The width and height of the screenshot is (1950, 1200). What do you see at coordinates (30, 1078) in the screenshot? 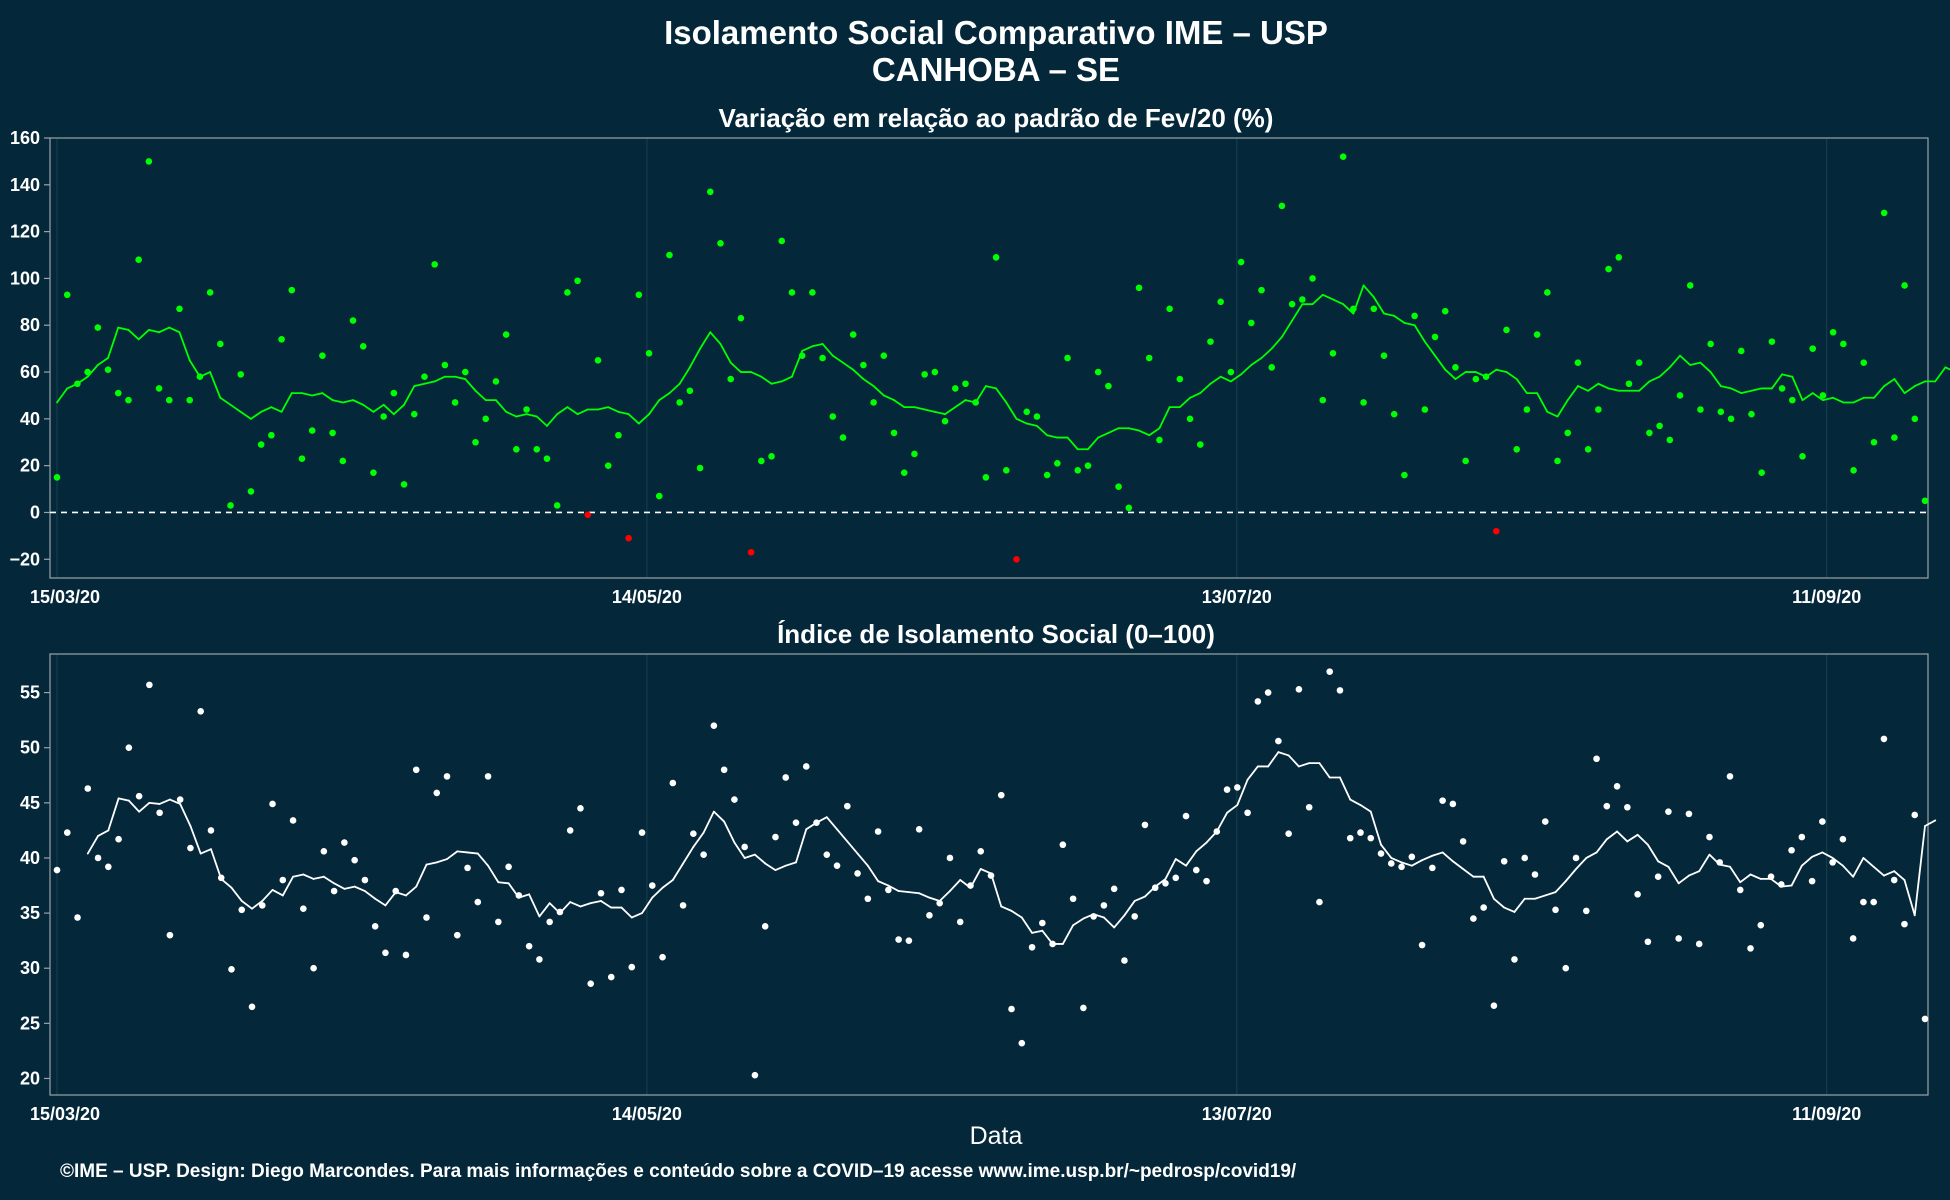
I see `y-tick-label: 20` at bounding box center [30, 1078].